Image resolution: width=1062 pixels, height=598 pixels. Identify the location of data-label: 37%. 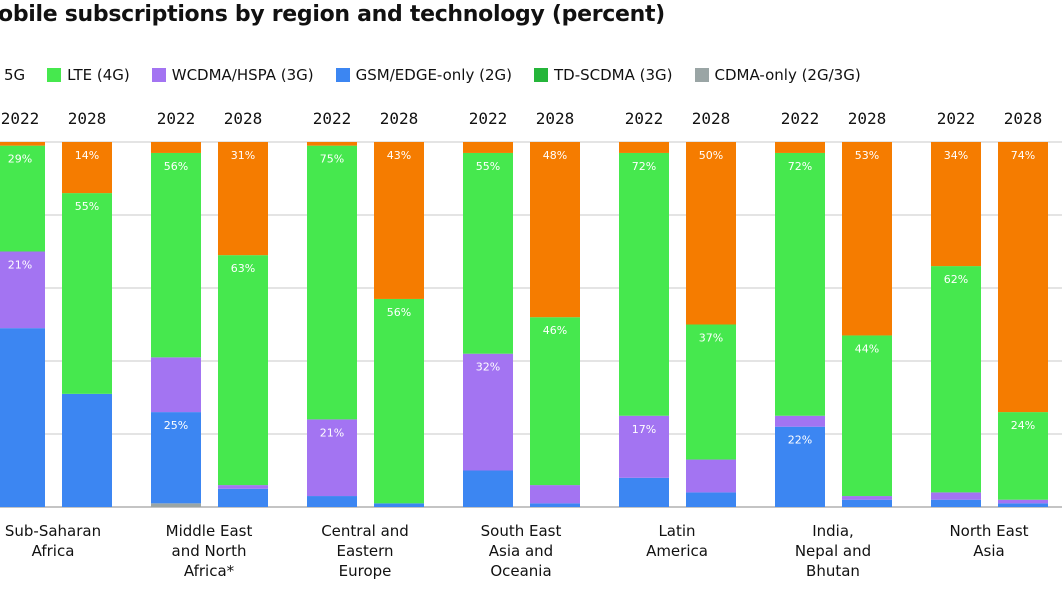
(711, 338).